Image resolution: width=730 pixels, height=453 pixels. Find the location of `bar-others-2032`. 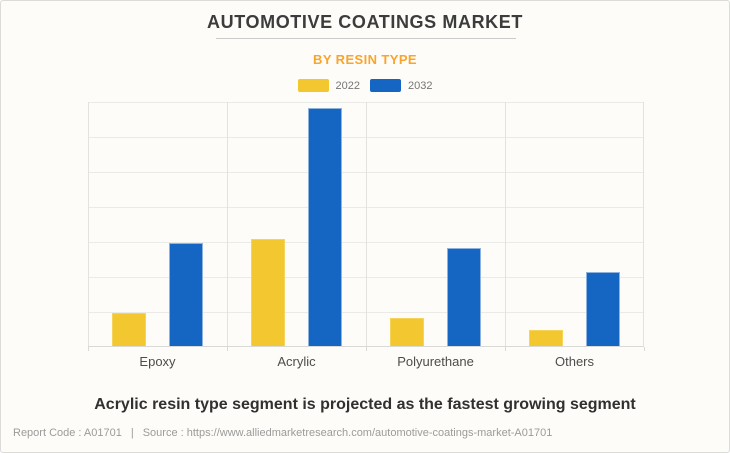

bar-others-2032 is located at coordinates (603, 309).